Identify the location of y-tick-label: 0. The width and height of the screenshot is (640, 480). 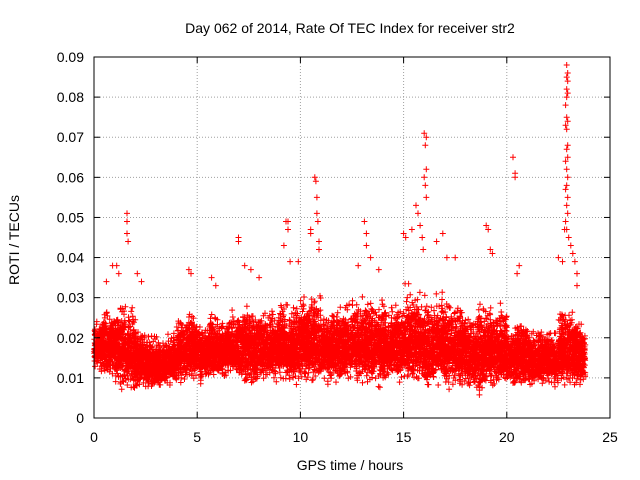
(80, 418).